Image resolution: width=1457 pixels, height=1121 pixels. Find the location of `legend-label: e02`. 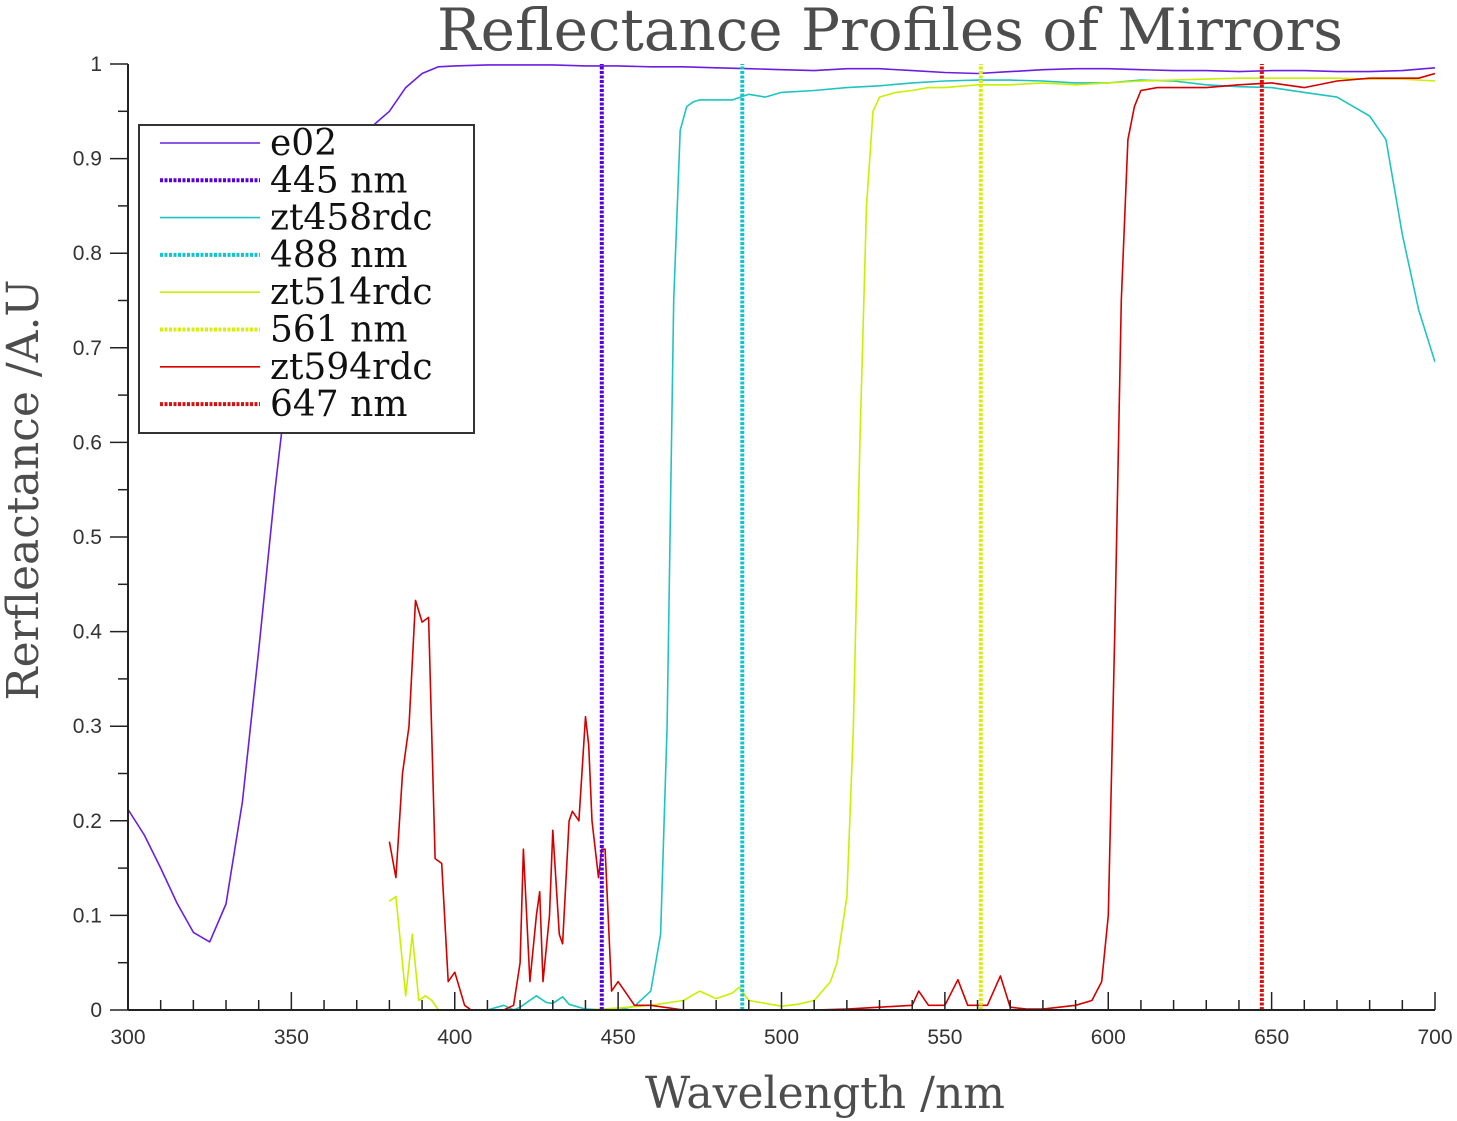

legend-label: e02 is located at coordinates (303, 143).